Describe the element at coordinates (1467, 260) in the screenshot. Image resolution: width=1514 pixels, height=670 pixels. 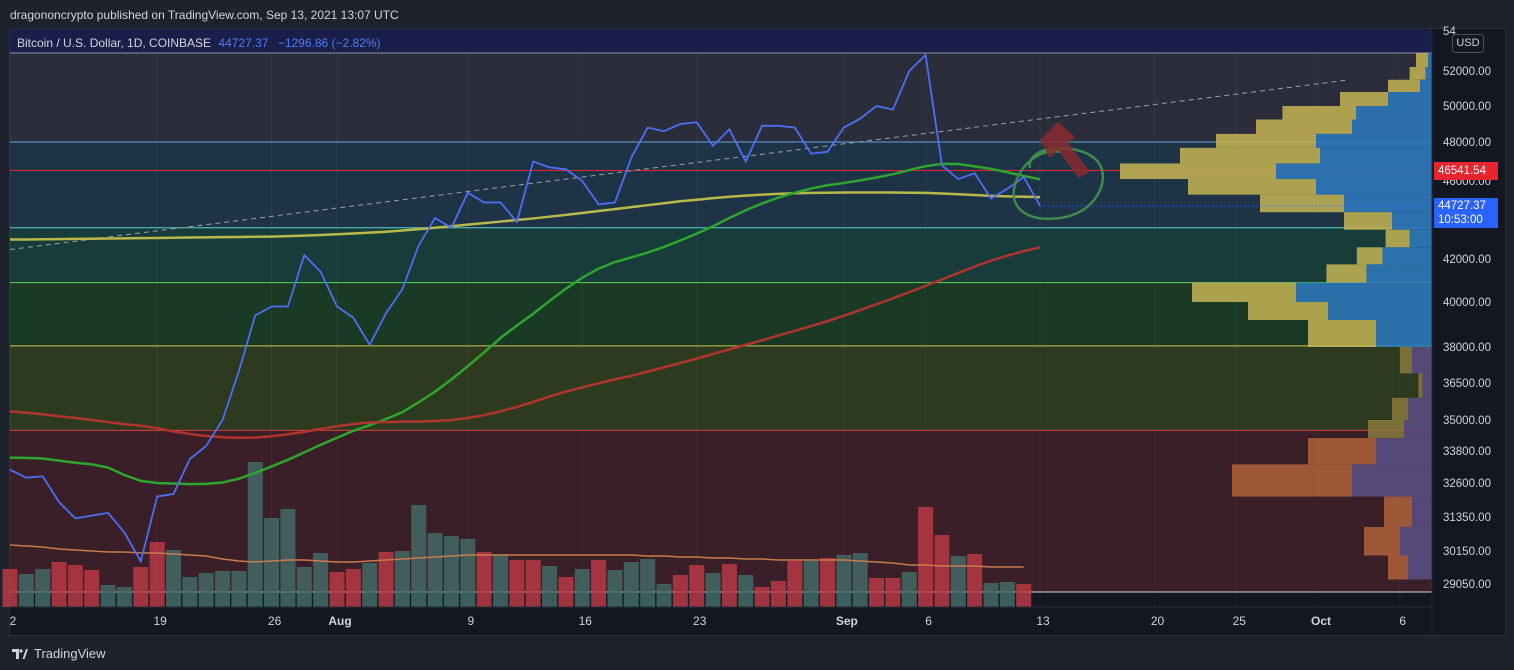
I see `price-axis-label: 42000.00` at that location.